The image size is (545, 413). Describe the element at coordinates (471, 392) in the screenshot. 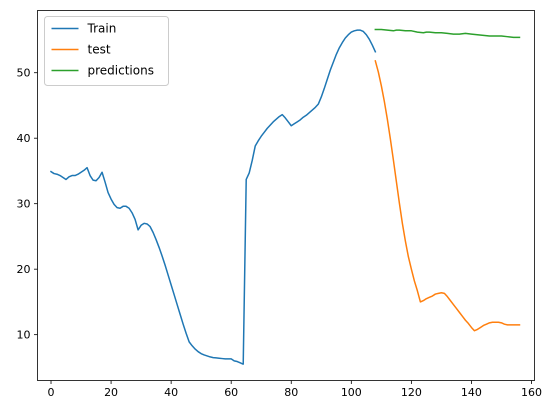

I see `x-tick-label: 140` at that location.